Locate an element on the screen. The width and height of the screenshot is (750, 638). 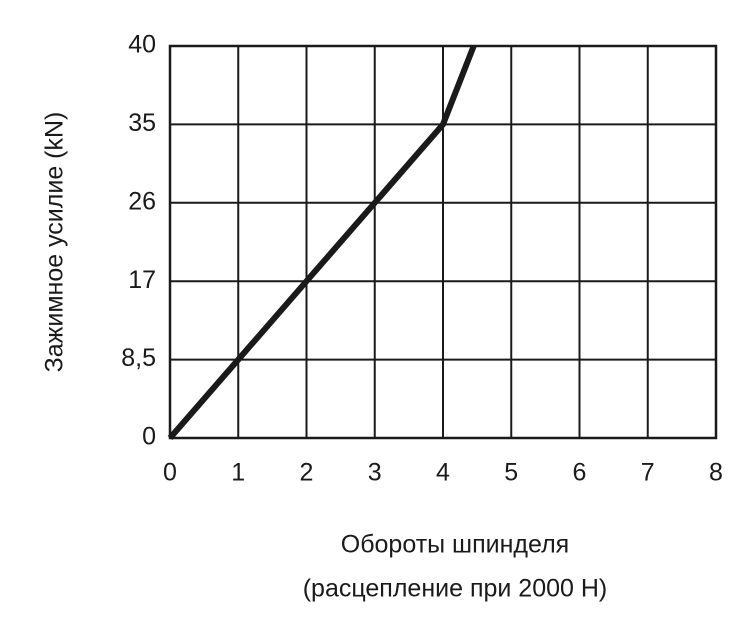
y-tick-label: 40 is located at coordinates (142, 45).